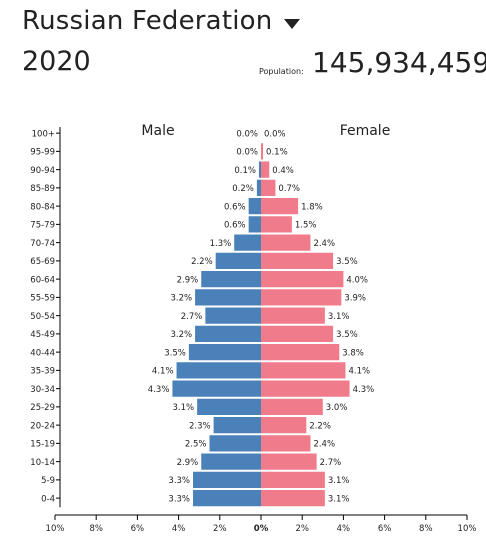 Image resolution: width=486 pixels, height=543 pixels. Describe the element at coordinates (467, 529) in the screenshot. I see `x-tick-label: 10%` at that location.